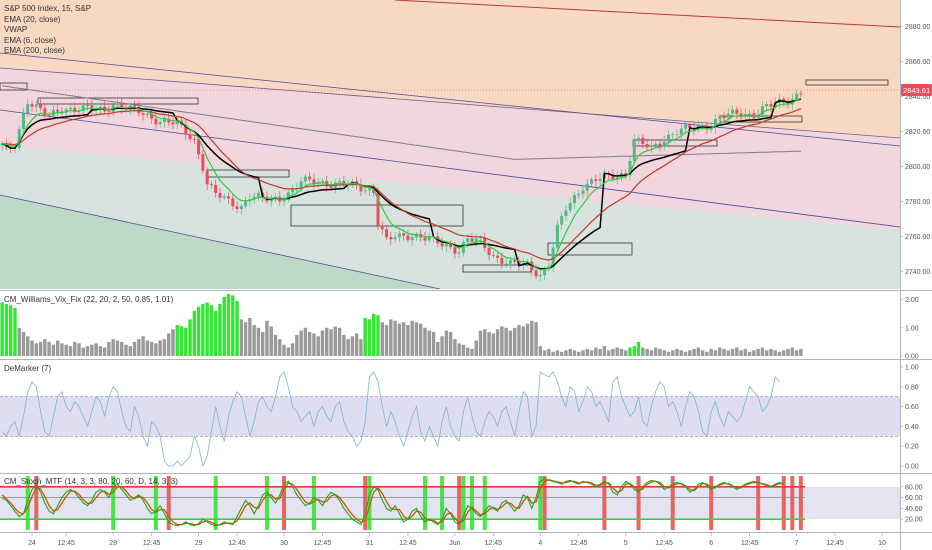 The height and width of the screenshot is (550, 932). I want to click on vix-bars, so click(401, 325).